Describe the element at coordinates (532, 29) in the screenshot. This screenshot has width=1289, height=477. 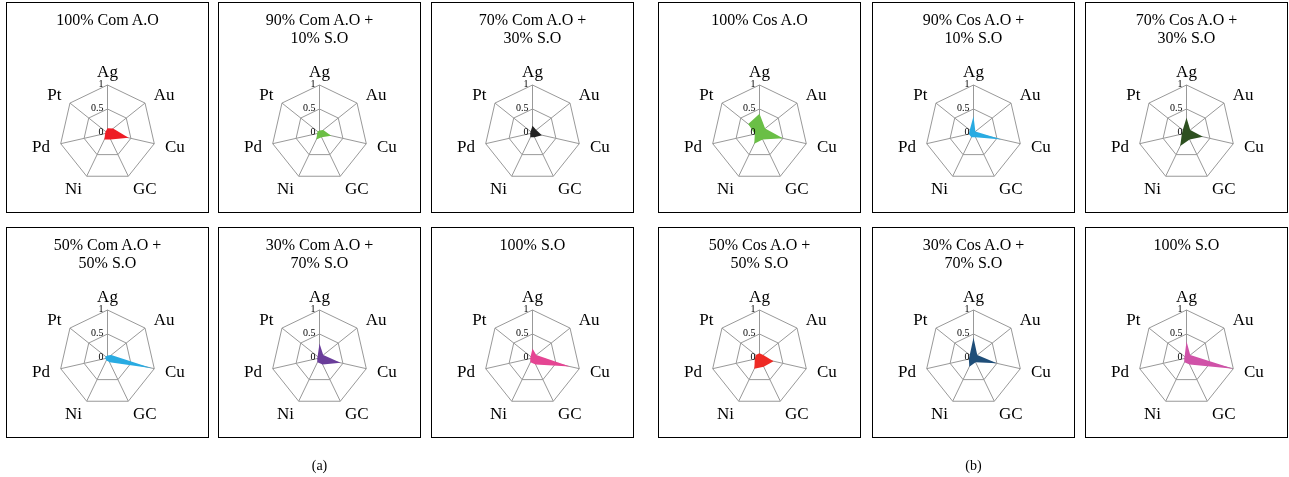
I see `chart-title: 70% Com A.O + 30% S.O` at that location.